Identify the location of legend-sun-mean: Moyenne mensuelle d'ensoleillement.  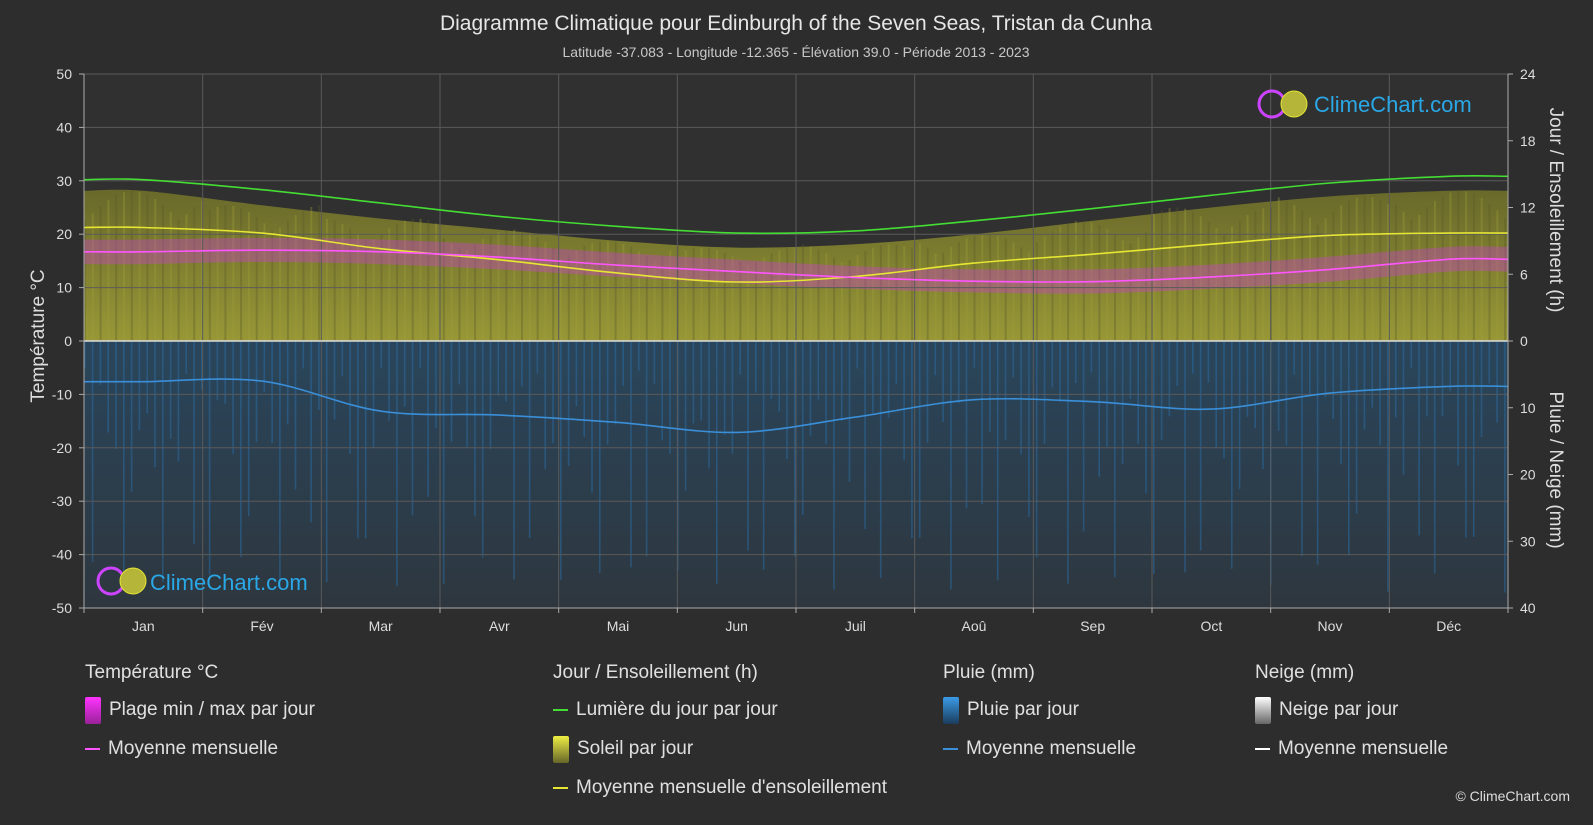
(720, 788).